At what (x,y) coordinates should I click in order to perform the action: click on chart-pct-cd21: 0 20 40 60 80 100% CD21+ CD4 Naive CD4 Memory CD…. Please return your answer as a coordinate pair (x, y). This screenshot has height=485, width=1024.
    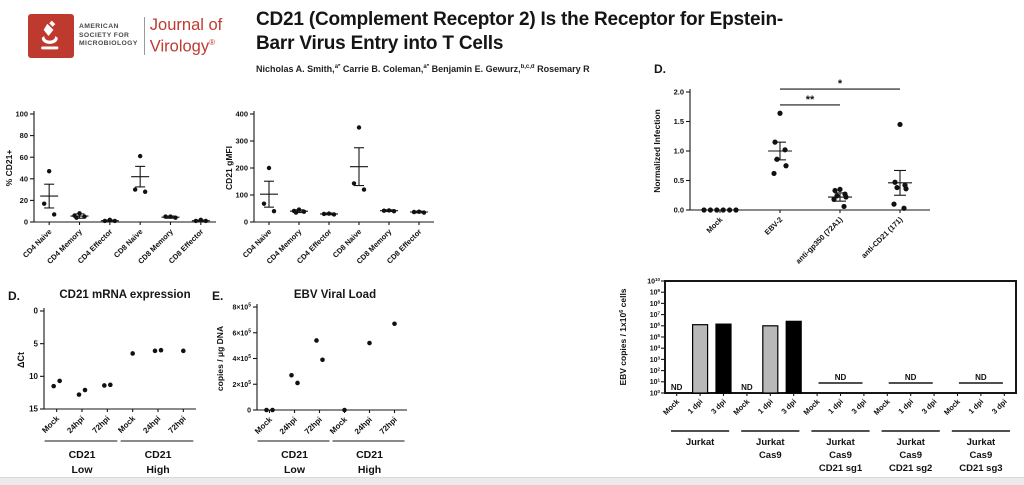
    Looking at the image, I should click on (115, 177).